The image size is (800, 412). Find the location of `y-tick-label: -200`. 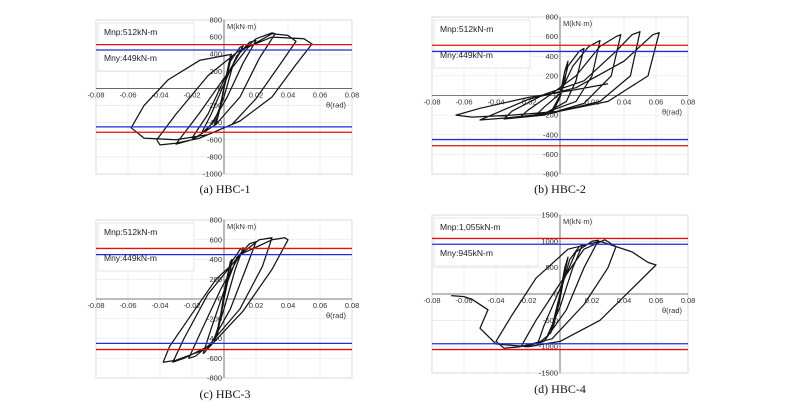

y-tick-label: -200 is located at coordinates (550, 115).